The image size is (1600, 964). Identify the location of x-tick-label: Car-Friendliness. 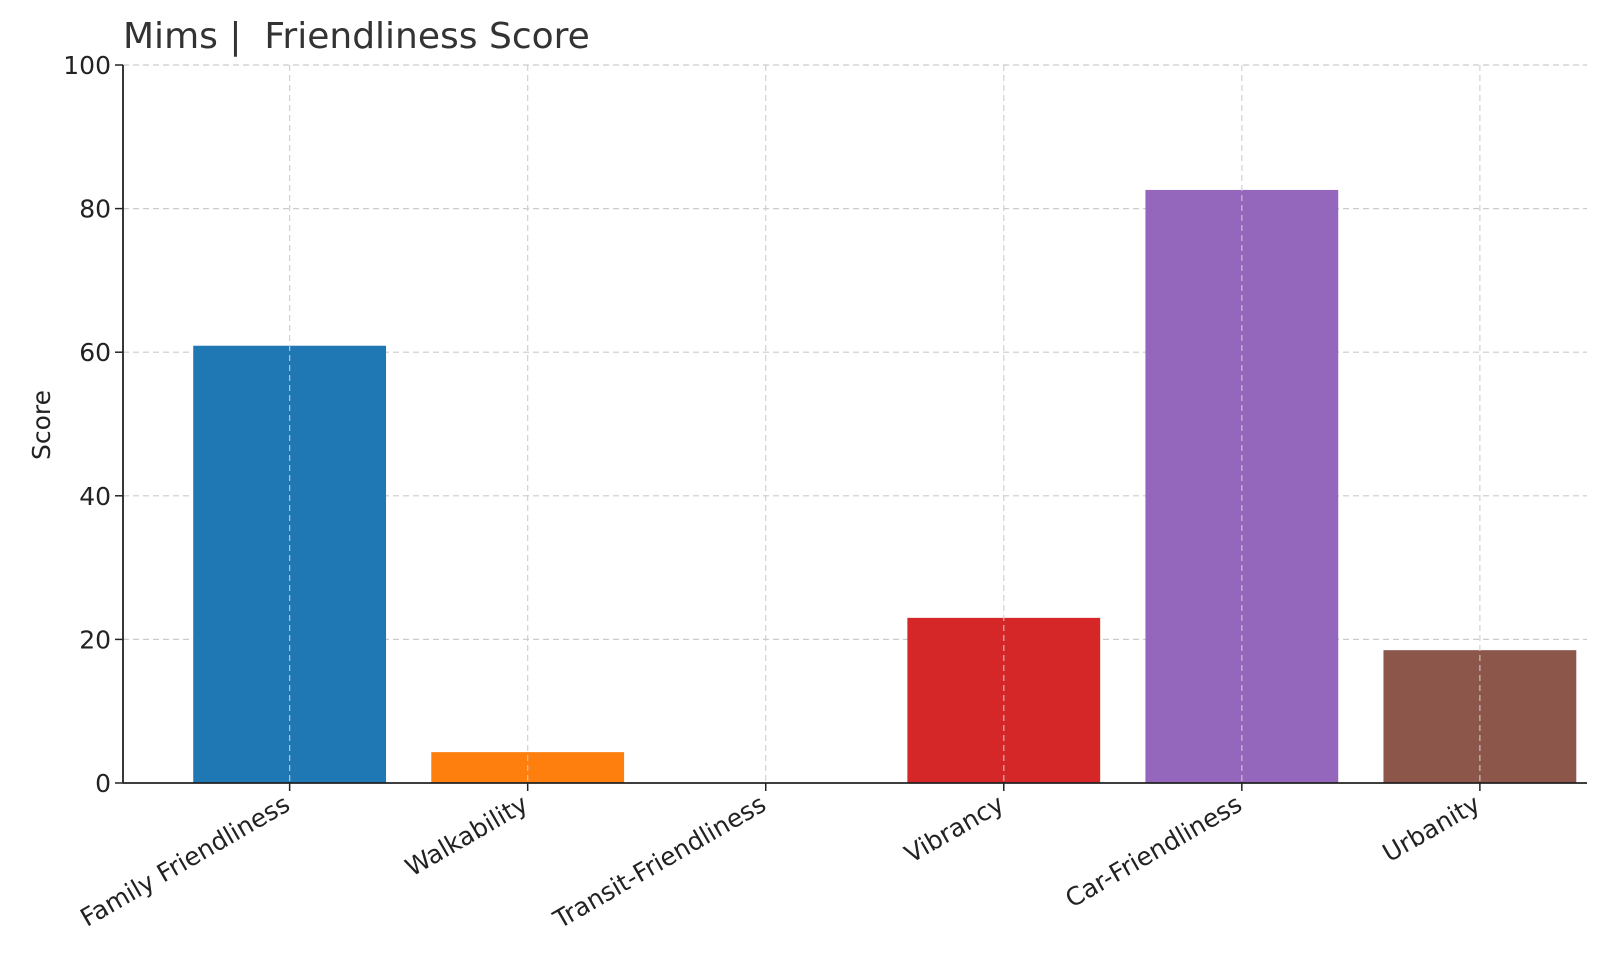
(1153, 851).